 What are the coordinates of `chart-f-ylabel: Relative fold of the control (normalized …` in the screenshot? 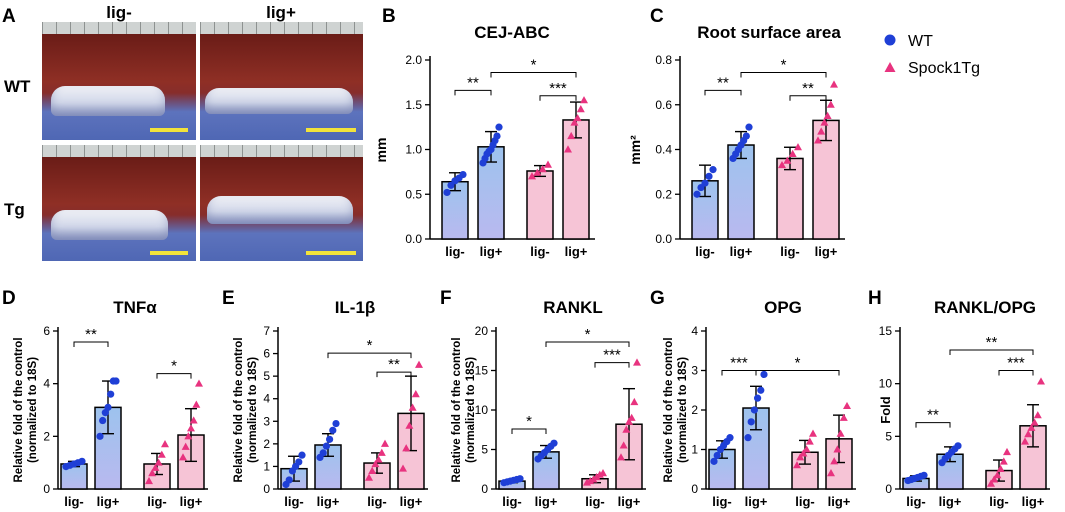 It's located at (464, 409).